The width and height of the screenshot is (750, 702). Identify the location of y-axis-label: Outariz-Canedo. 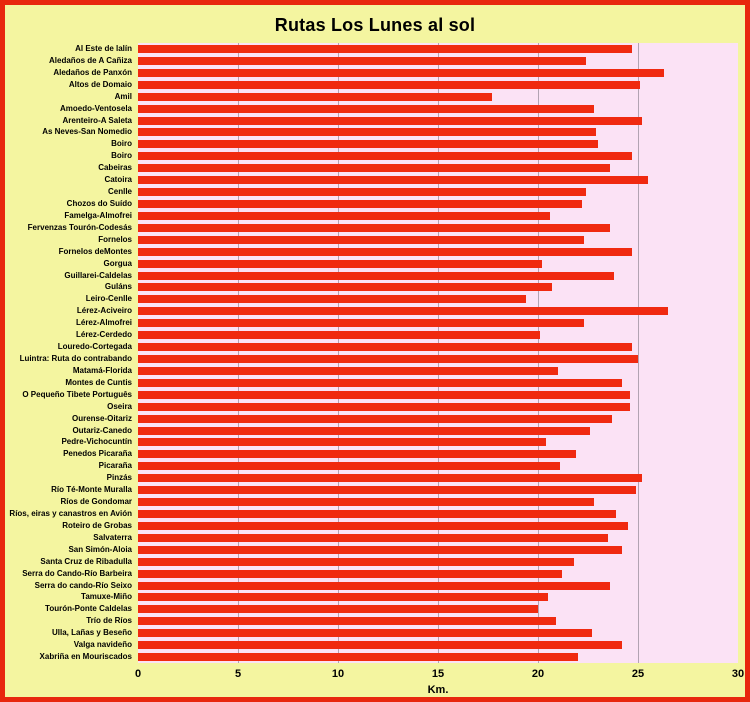
(102, 430).